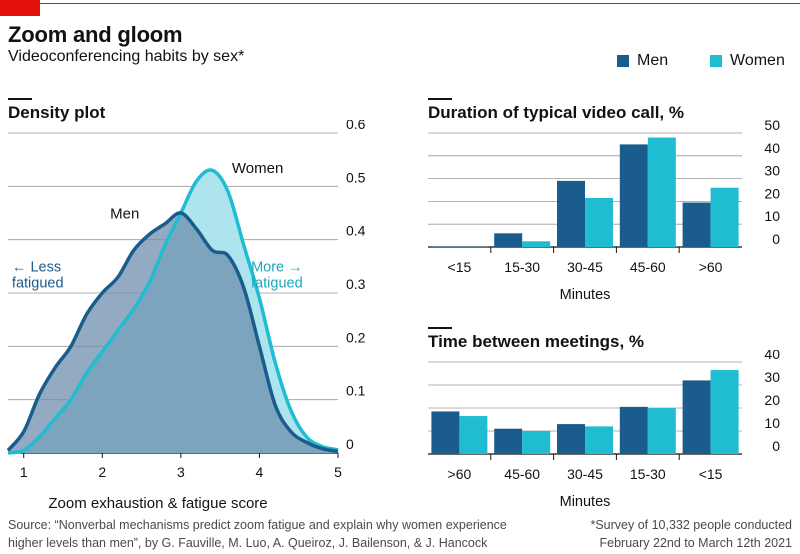  I want to click on duration-y-tick: 10, so click(772, 216).